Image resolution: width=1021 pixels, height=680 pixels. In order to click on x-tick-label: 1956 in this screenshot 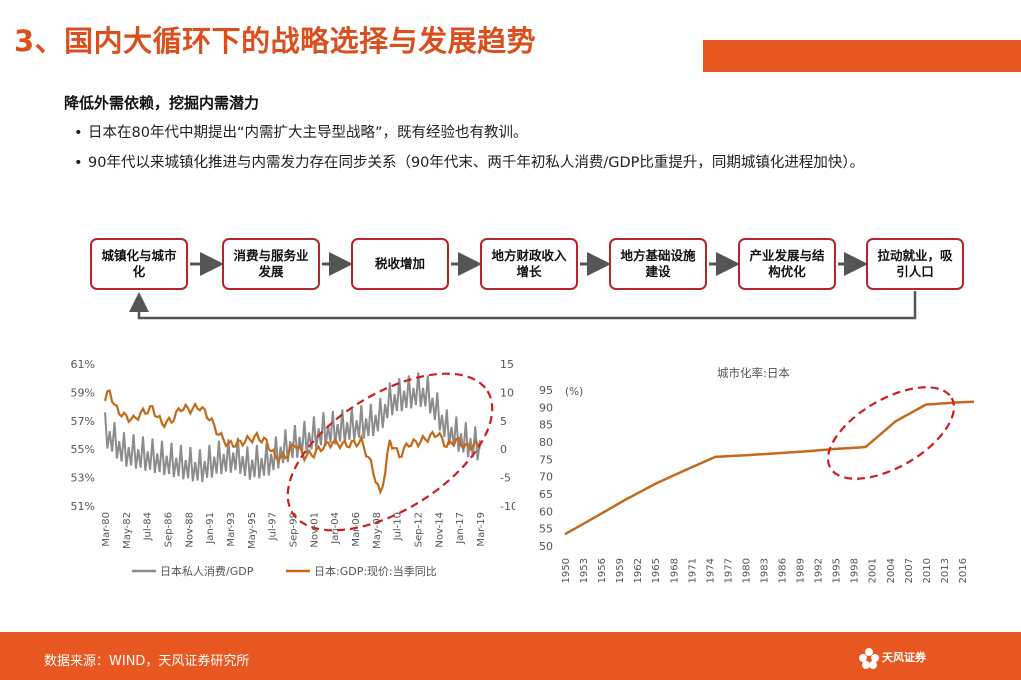, I will do `click(602, 570)`.